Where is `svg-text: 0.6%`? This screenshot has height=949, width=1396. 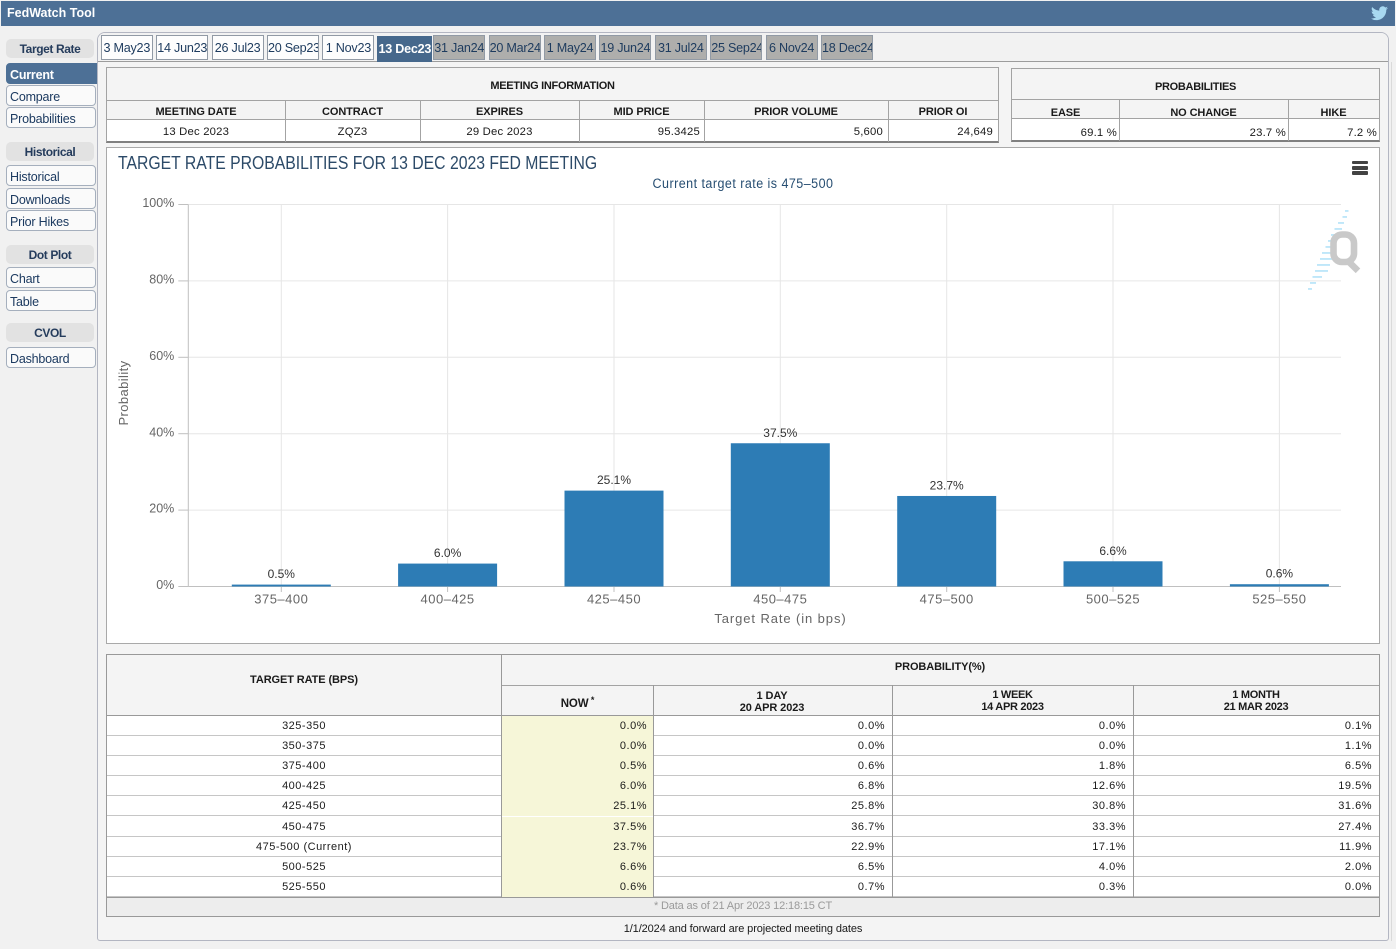
svg-text: 0.6% is located at coordinates (1280, 574).